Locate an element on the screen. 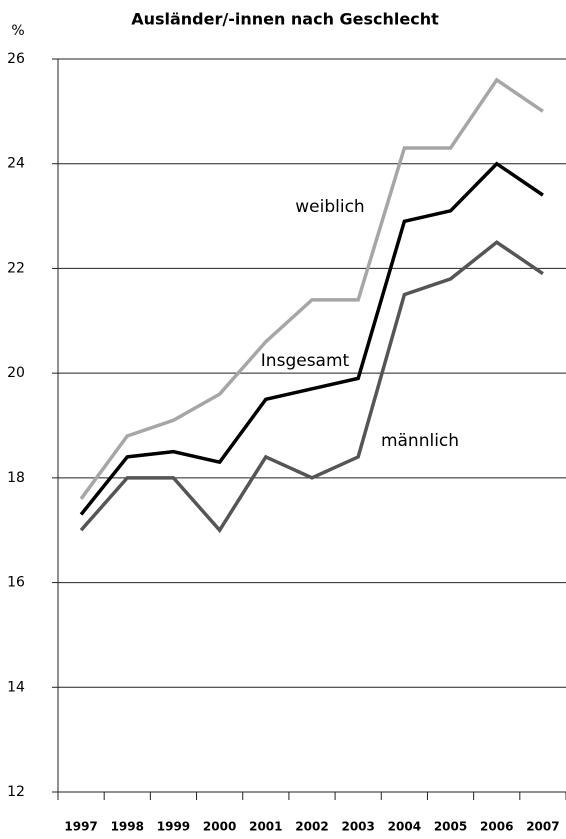  chart-title: Ausländer/-innen nach Geschlecht is located at coordinates (285, 19).